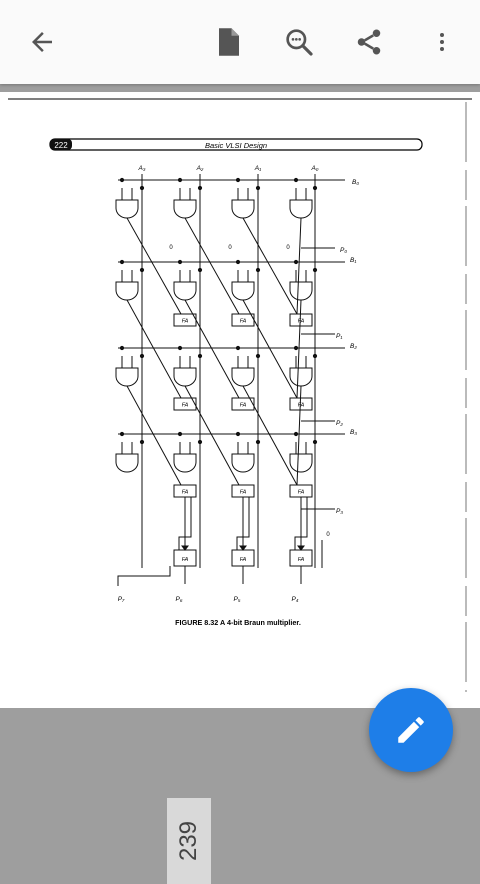  What do you see at coordinates (238, 622) in the screenshot?
I see `figure-caption: FIGURE 8.32 A 4-bit Braun multiplier.` at bounding box center [238, 622].